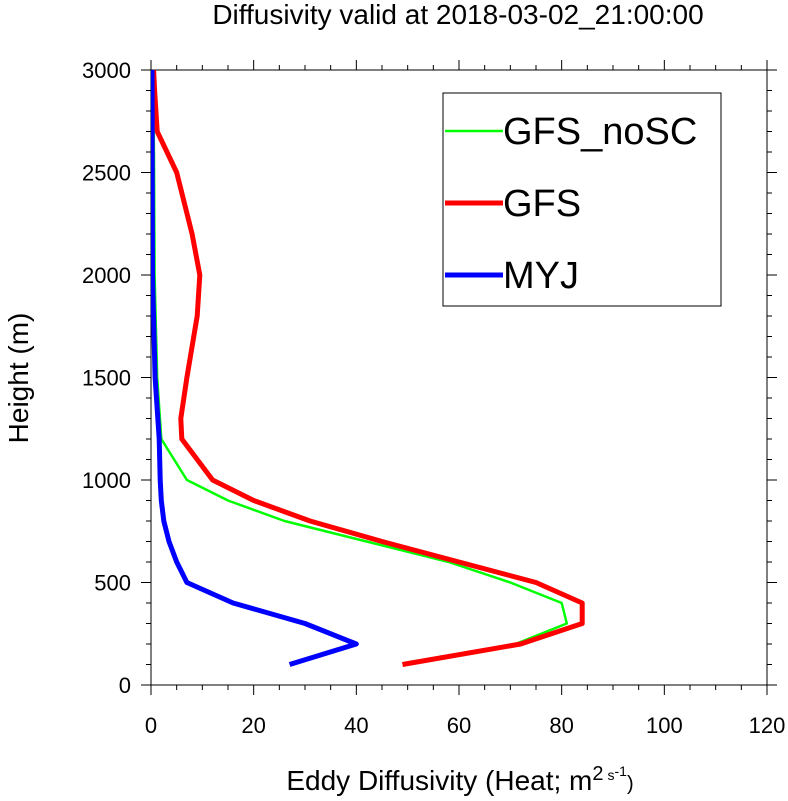  What do you see at coordinates (542, 204) in the screenshot?
I see `legend-label-gfs: GFS` at bounding box center [542, 204].